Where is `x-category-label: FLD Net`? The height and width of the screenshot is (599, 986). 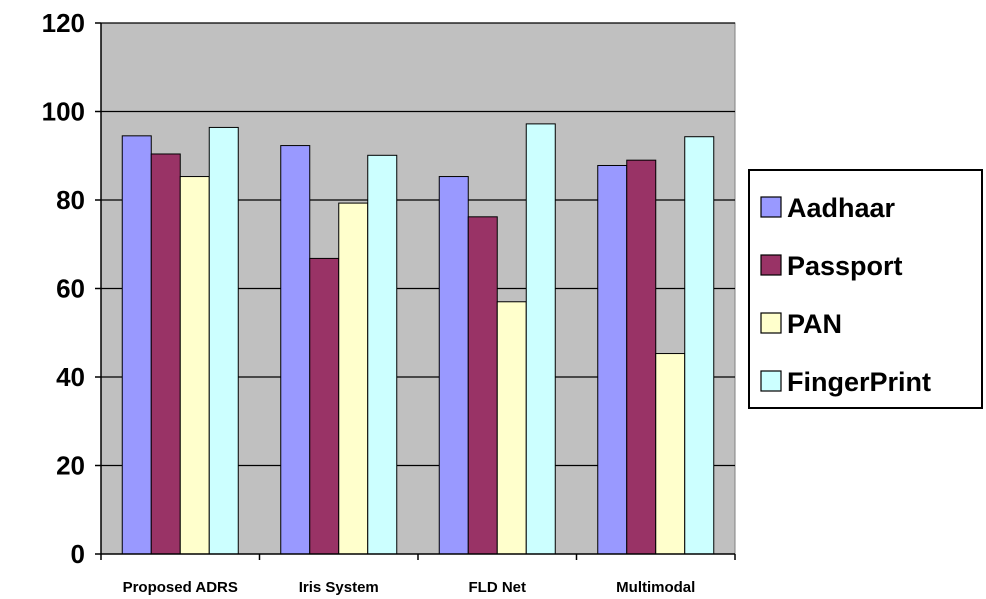 x-category-label: FLD Net is located at coordinates (498, 587).